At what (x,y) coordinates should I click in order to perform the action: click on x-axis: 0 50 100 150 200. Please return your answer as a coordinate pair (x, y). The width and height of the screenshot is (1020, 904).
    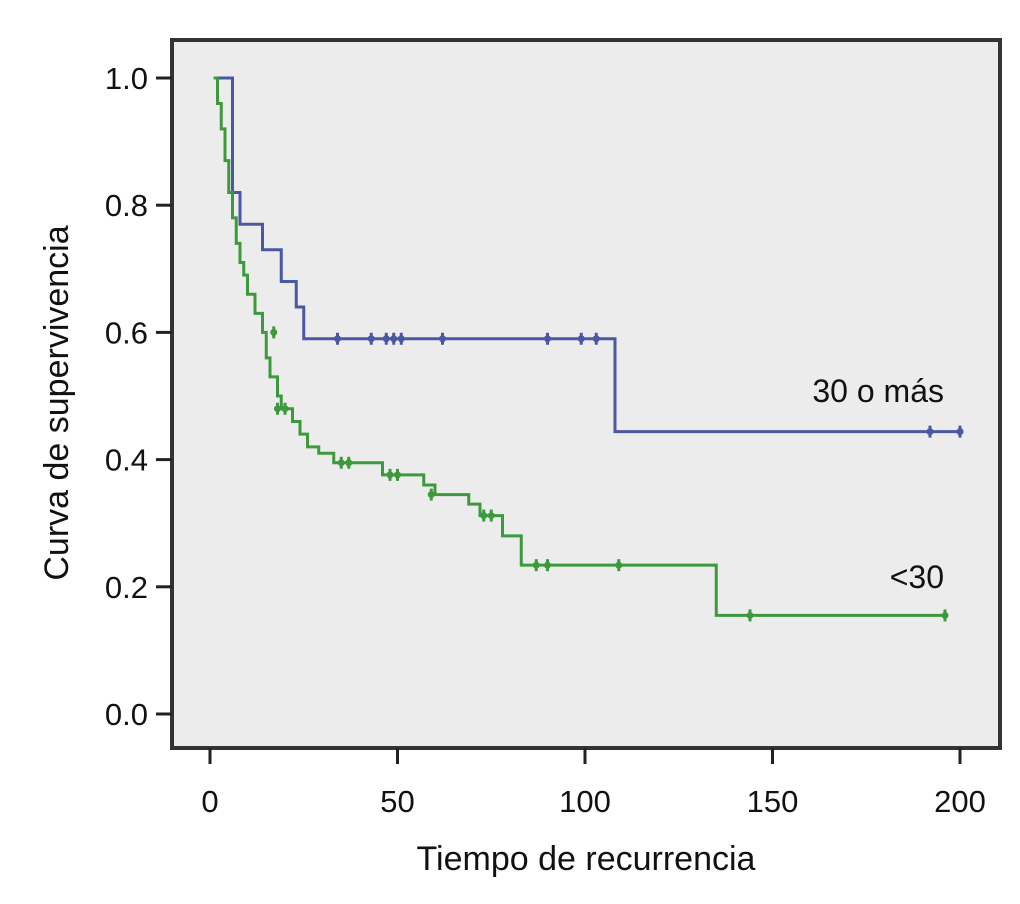
    Looking at the image, I should click on (593, 783).